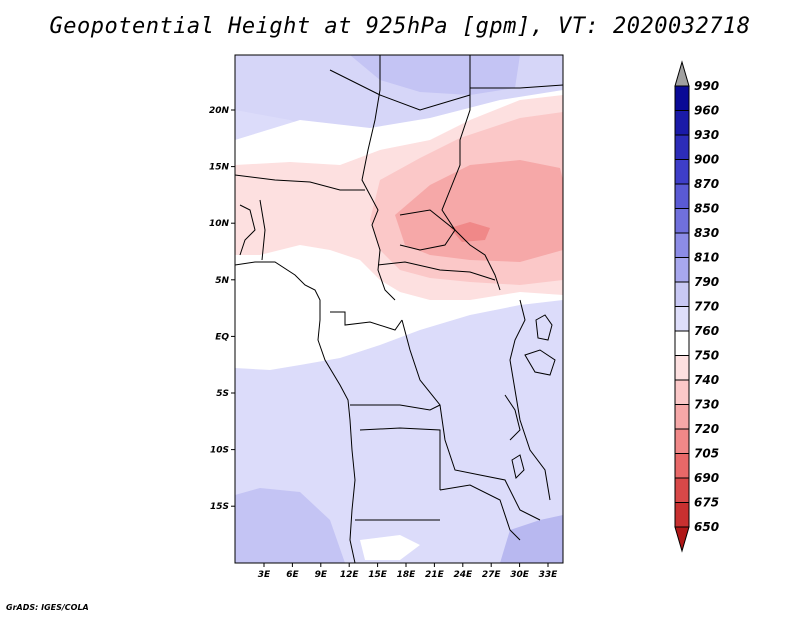  I want to click on lon-label: 3E, so click(264, 575).